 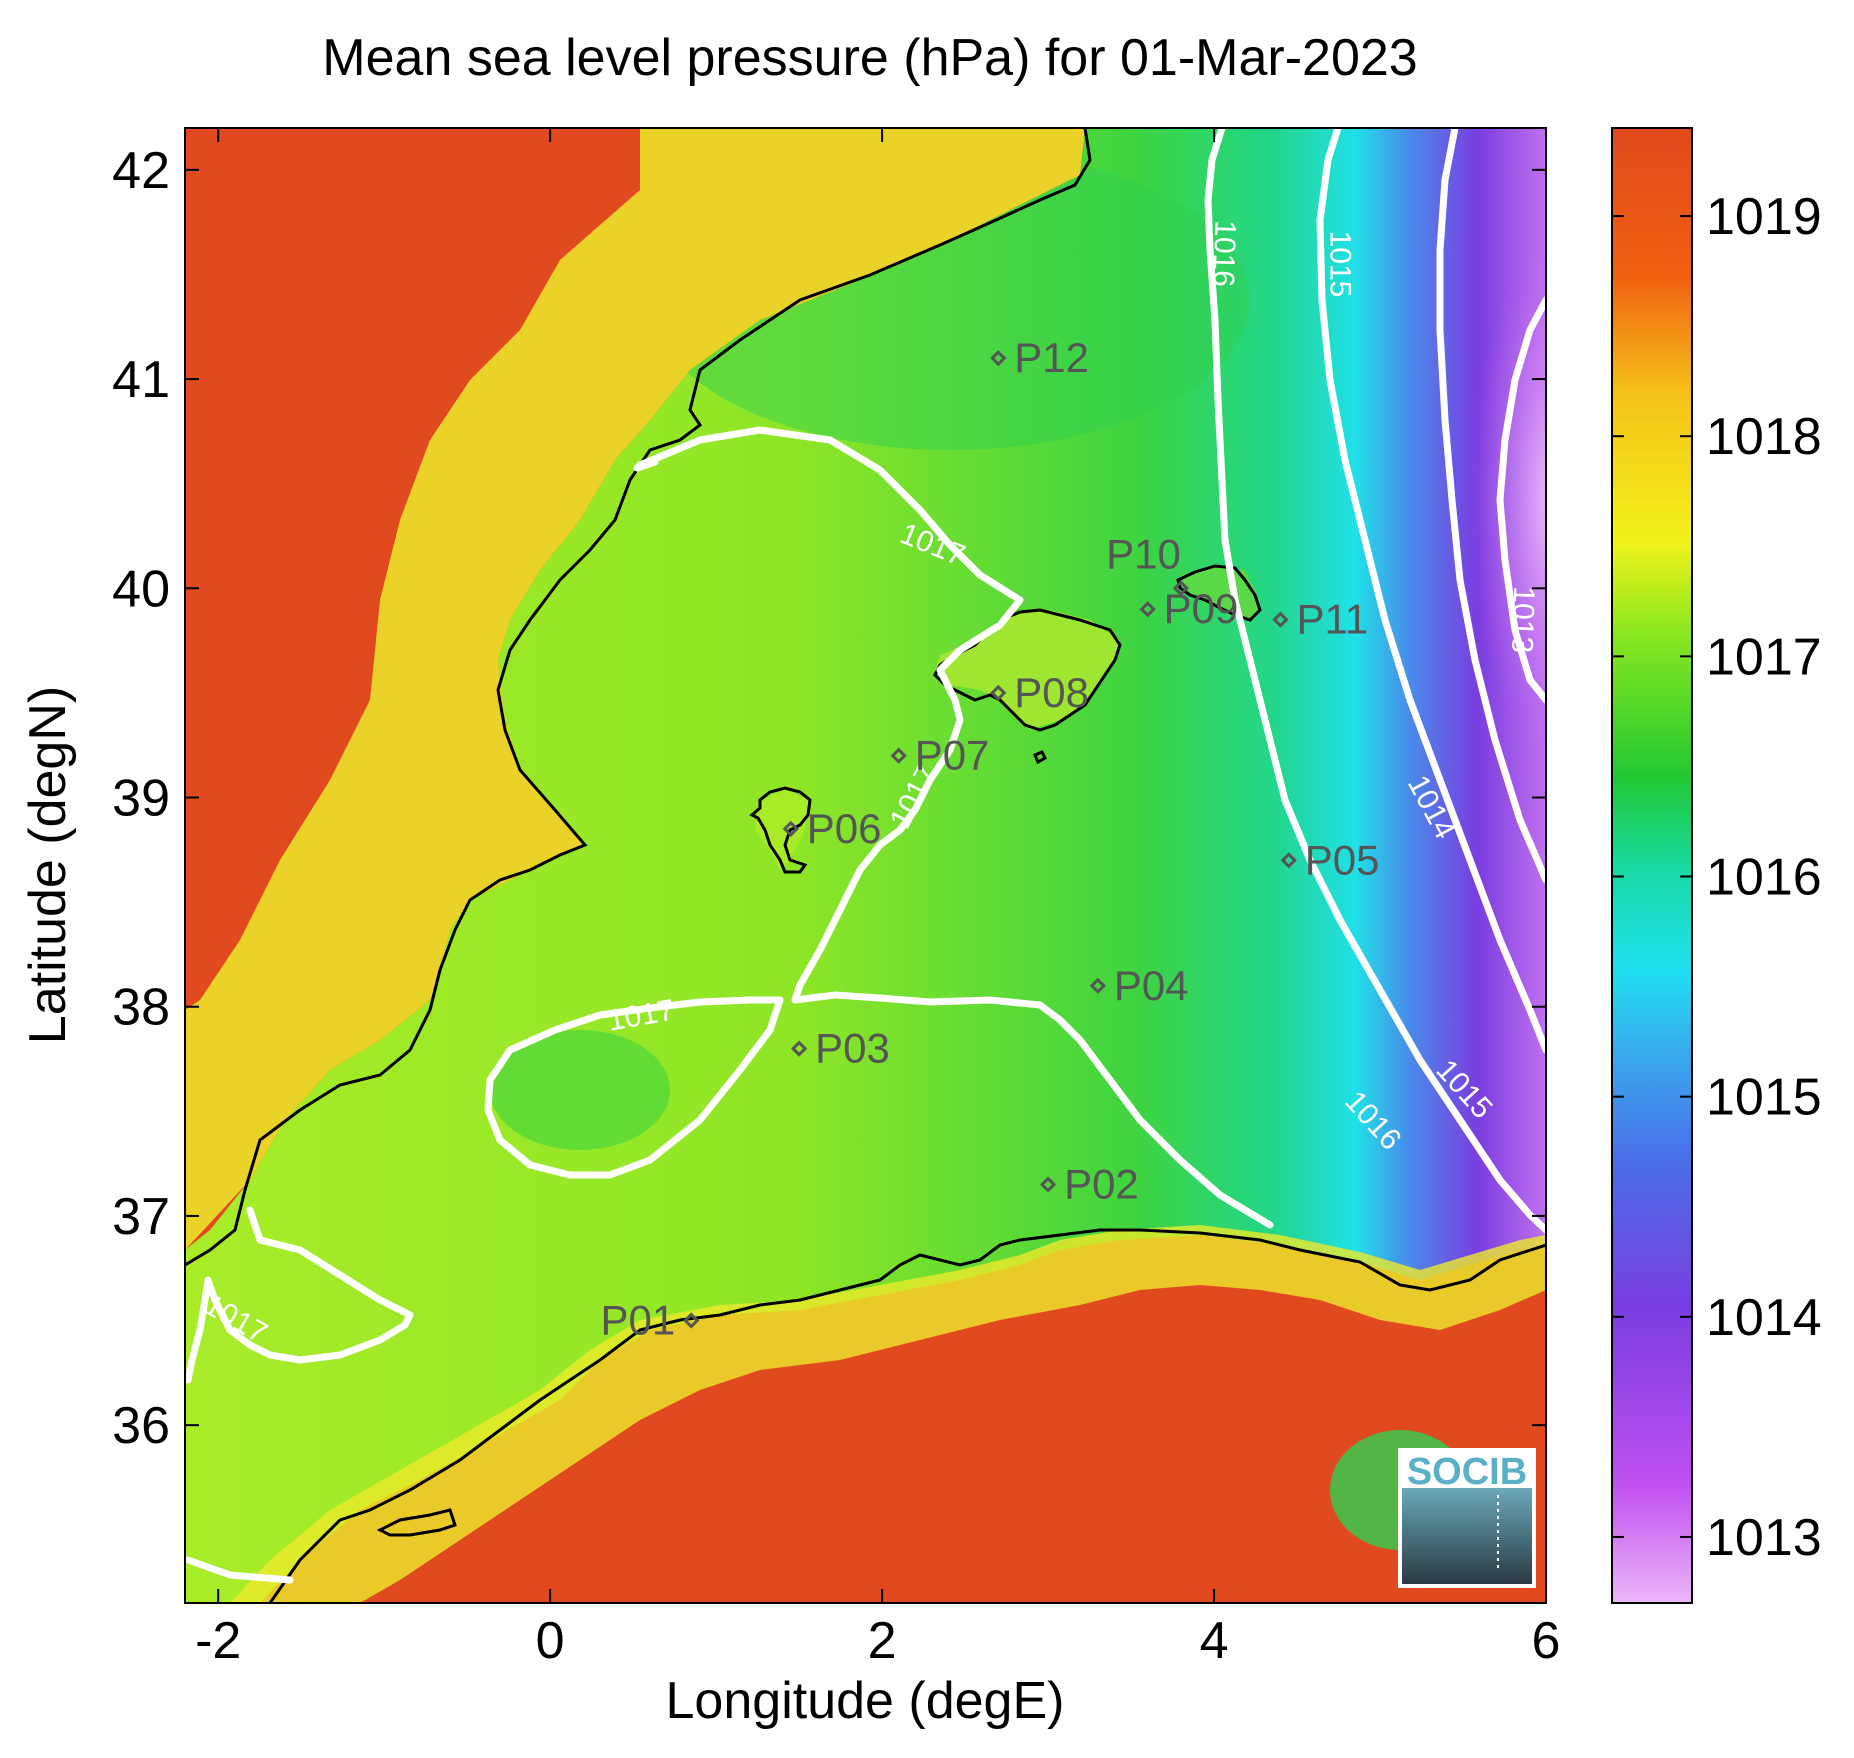 What do you see at coordinates (1214, 1641) in the screenshot?
I see `x-tick-label: 4` at bounding box center [1214, 1641].